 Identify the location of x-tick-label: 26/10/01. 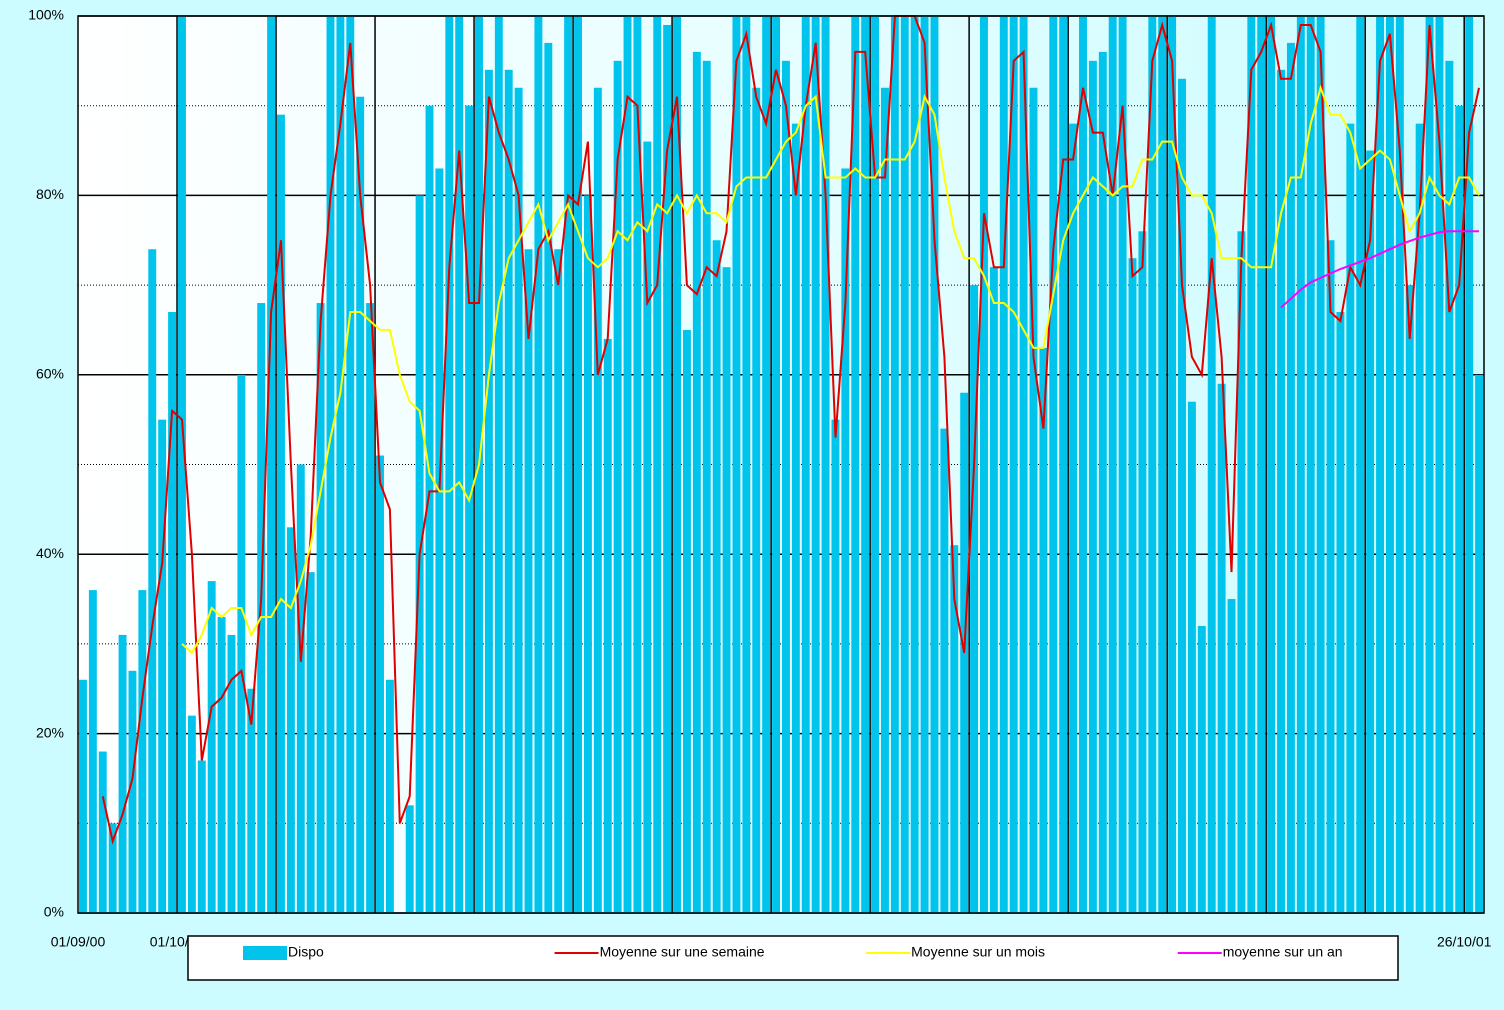
(1464, 942).